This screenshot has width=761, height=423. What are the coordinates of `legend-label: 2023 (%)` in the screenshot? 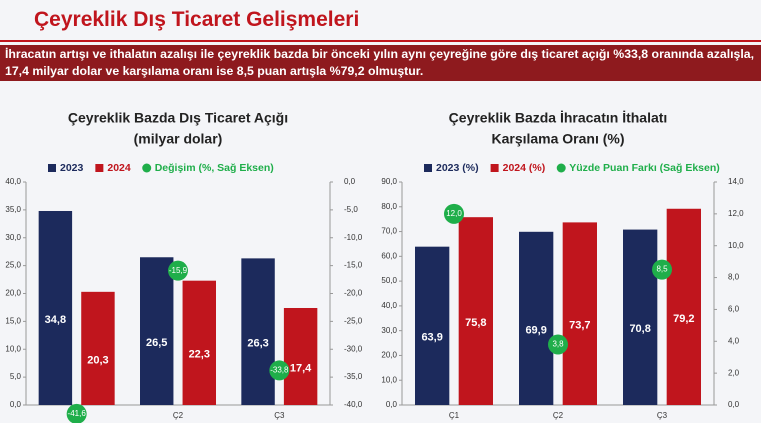 It's located at (457, 168).